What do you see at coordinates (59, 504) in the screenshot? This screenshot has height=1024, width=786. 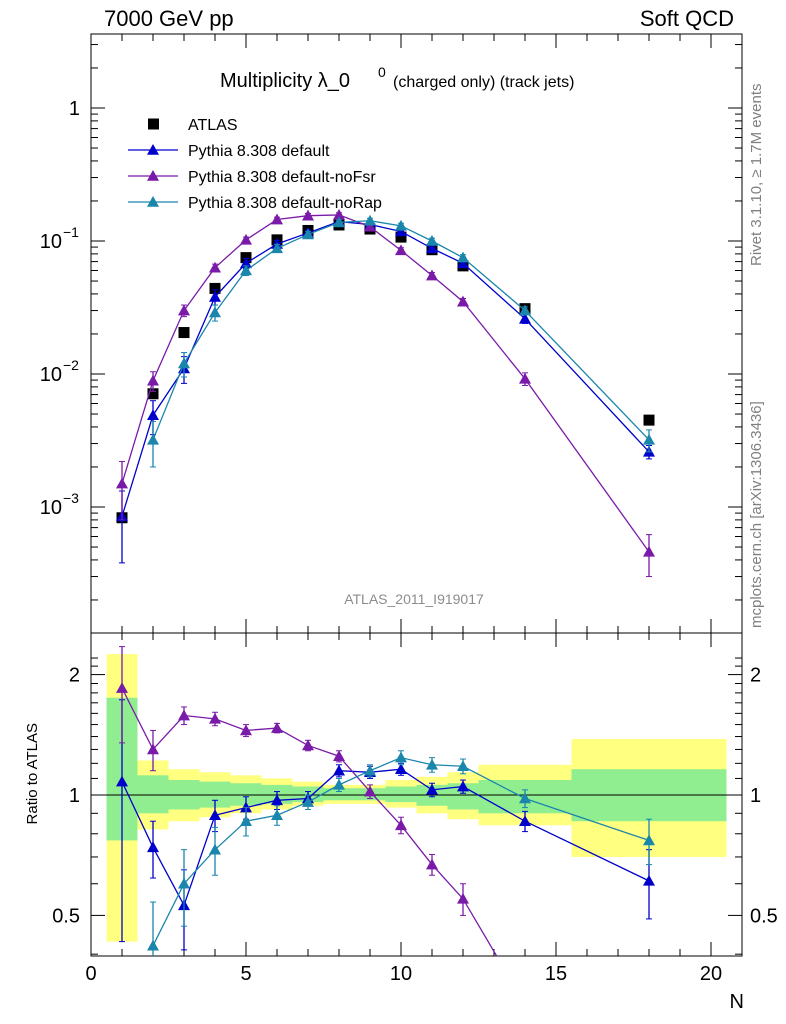 I see `y-tick-label: 10 −3` at bounding box center [59, 504].